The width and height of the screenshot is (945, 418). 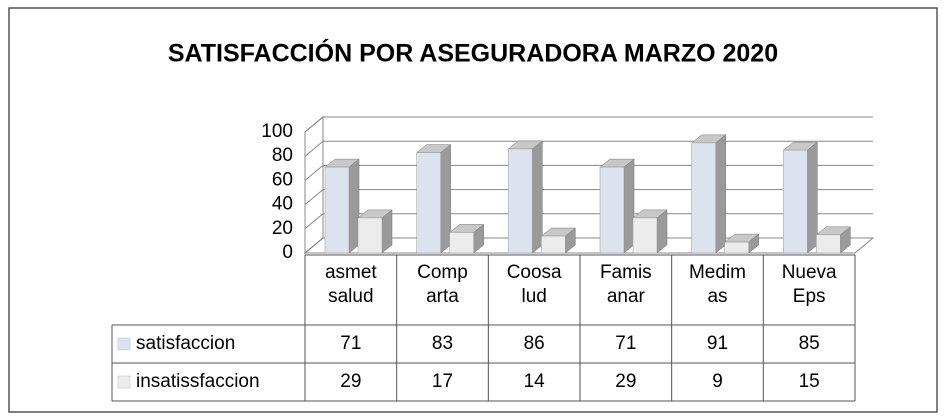 What do you see at coordinates (282, 228) in the screenshot?
I see `y-tick-label: 20` at bounding box center [282, 228].